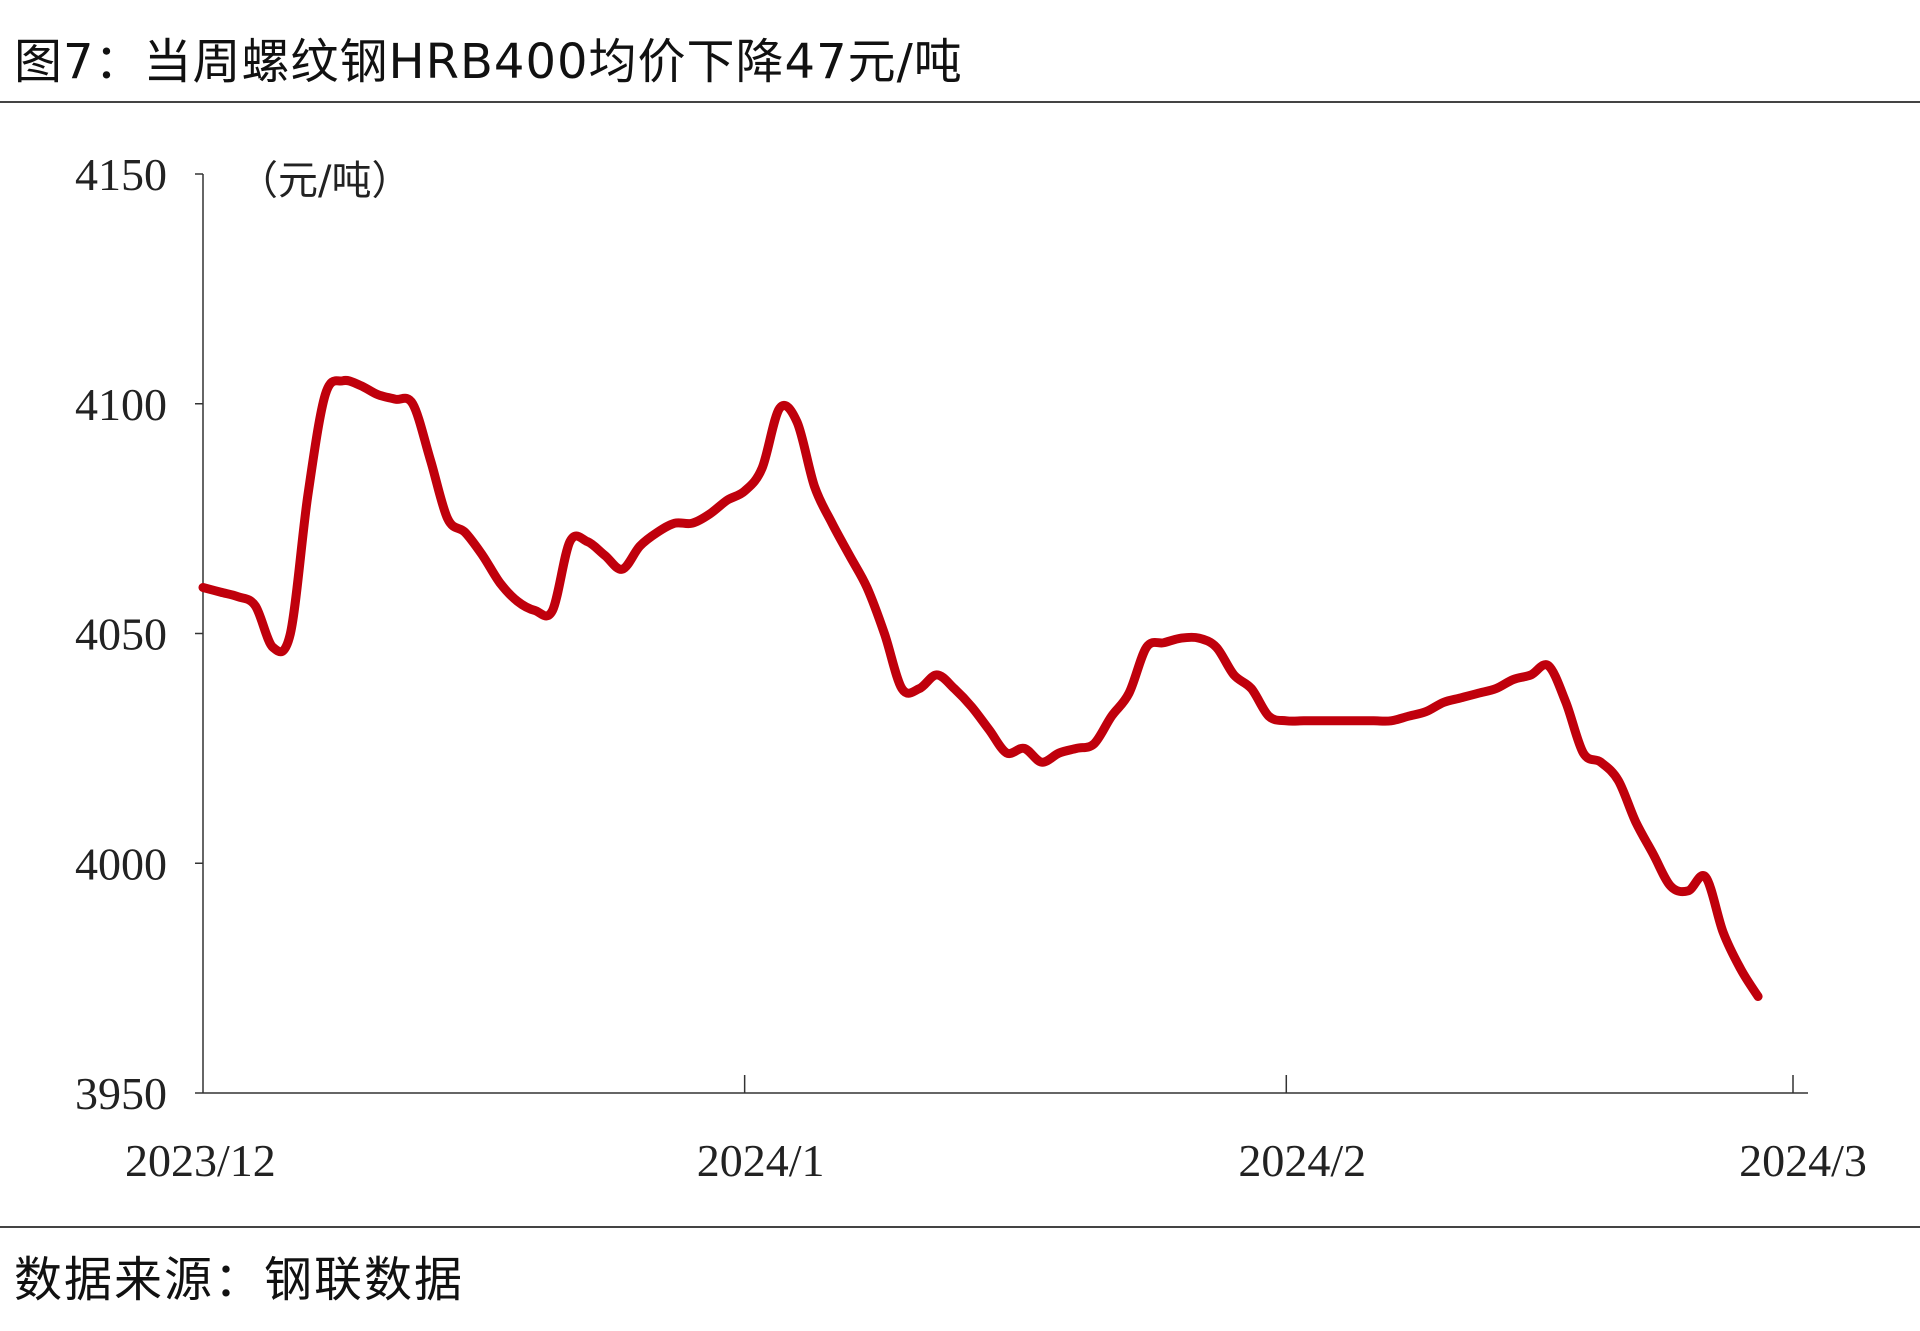  What do you see at coordinates (200, 1160) in the screenshot?
I see `x-tick-label: 2023/12` at bounding box center [200, 1160].